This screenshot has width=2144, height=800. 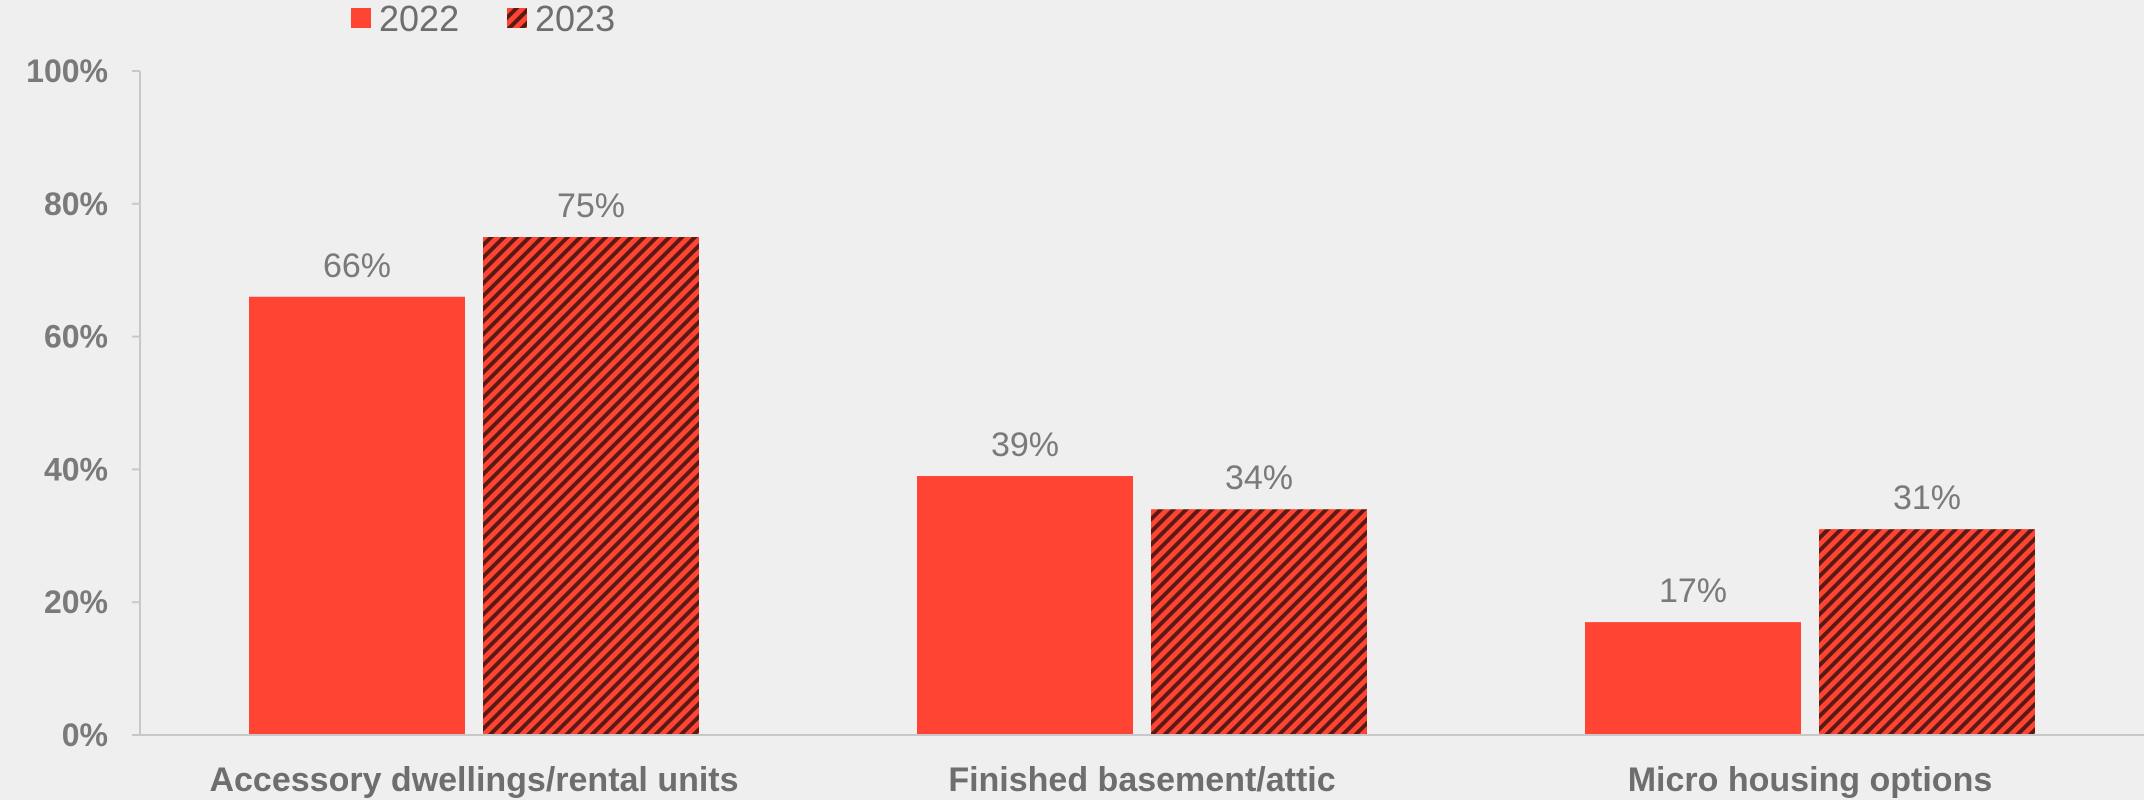 I want to click on y-tick-label: 20%, so click(x=76, y=602).